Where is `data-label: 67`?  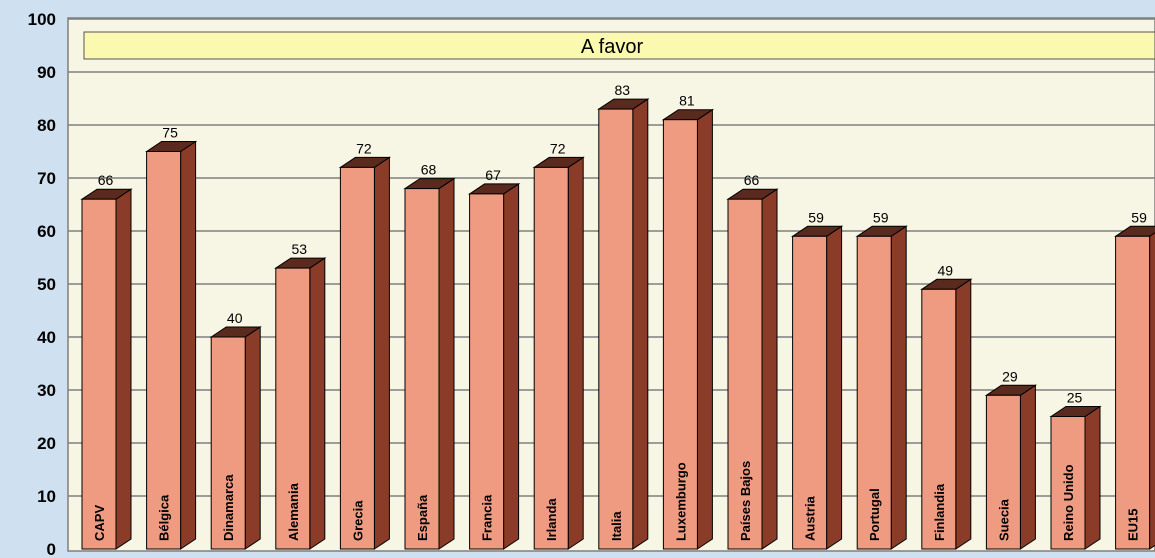
data-label: 67 is located at coordinates (493, 175).